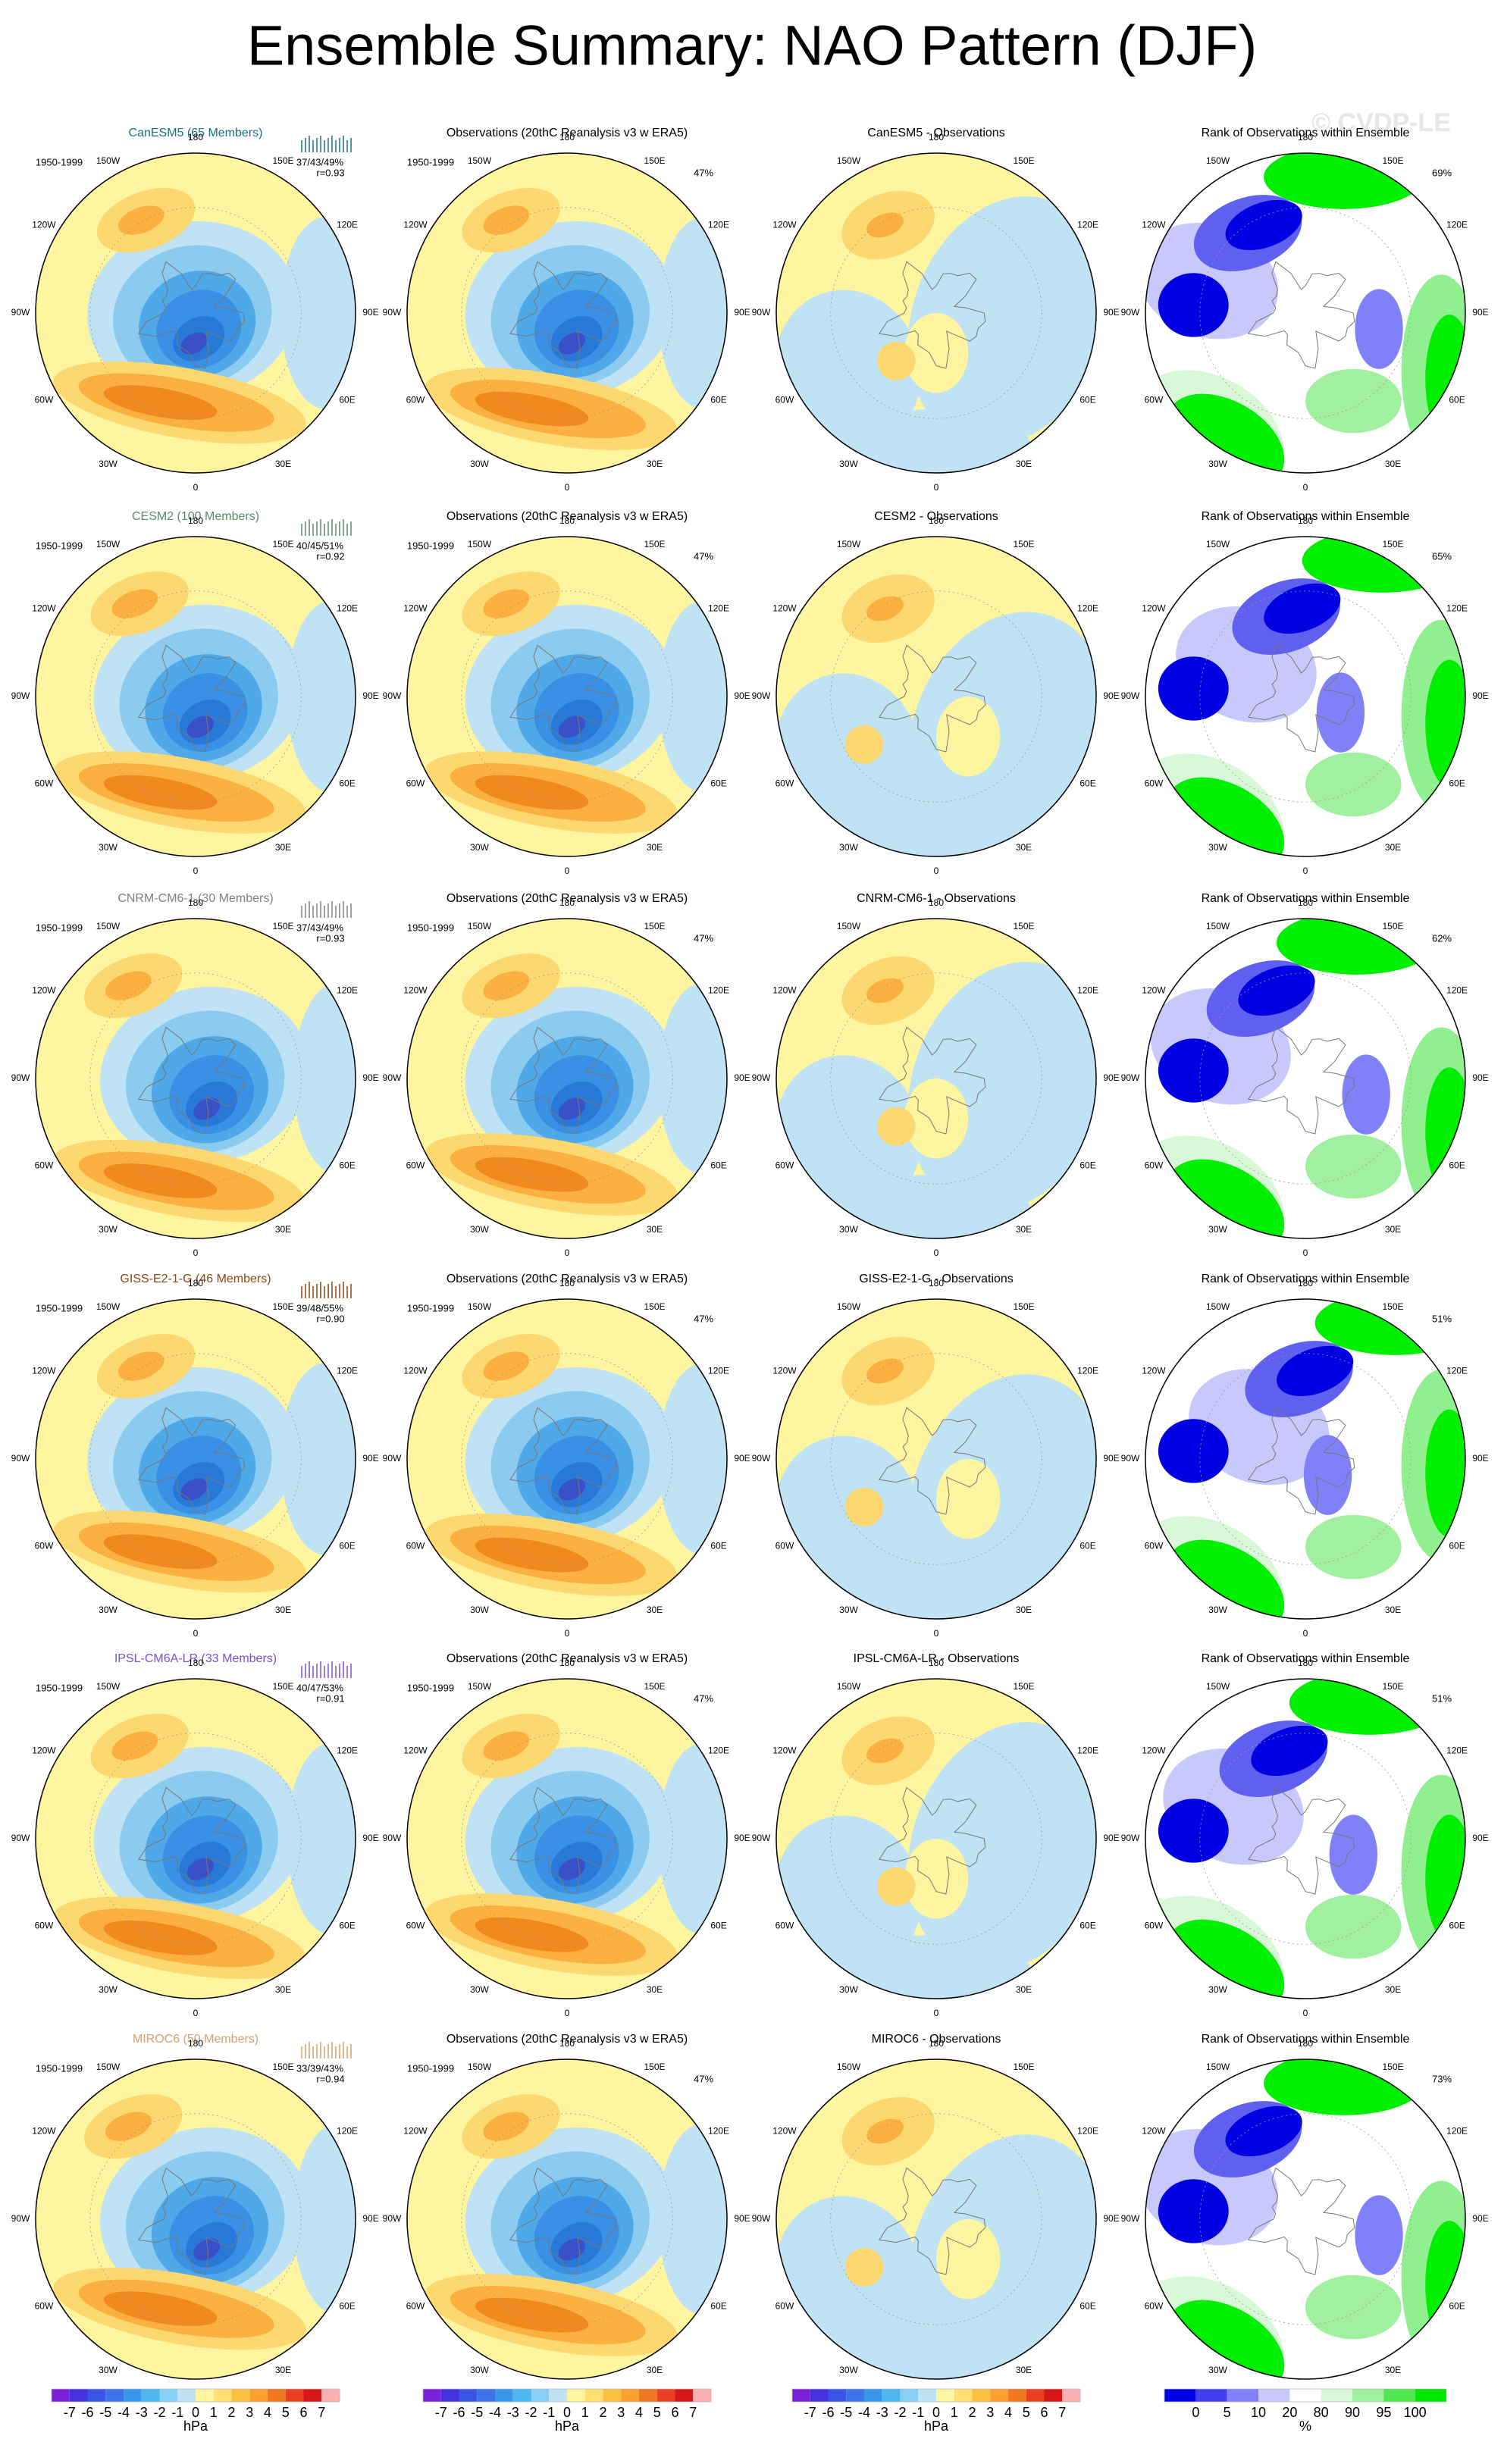 The width and height of the screenshot is (1504, 2464). What do you see at coordinates (703, 938) in the screenshot?
I see `obs-percent: 47%` at bounding box center [703, 938].